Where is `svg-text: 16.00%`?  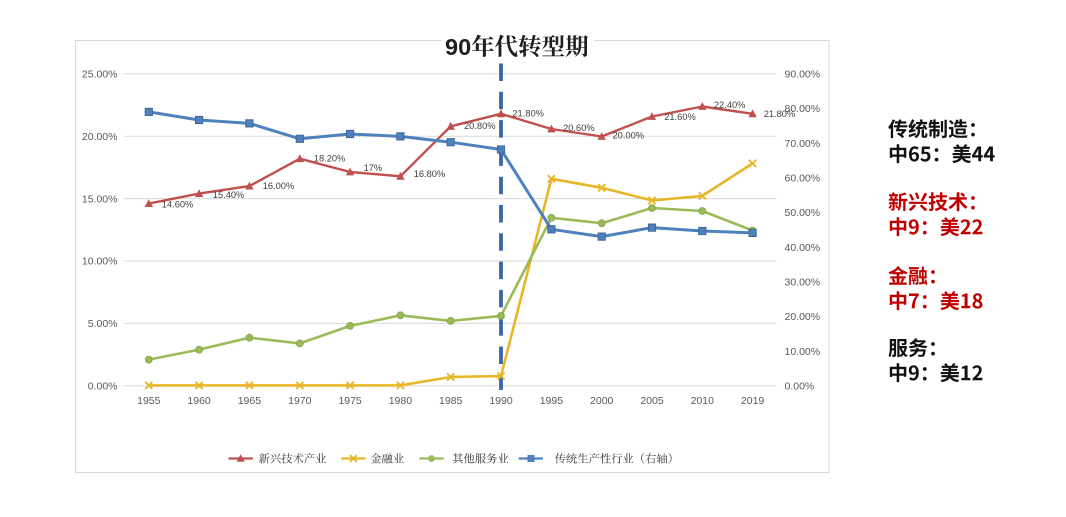 svg-text: 16.00% is located at coordinates (279, 186).